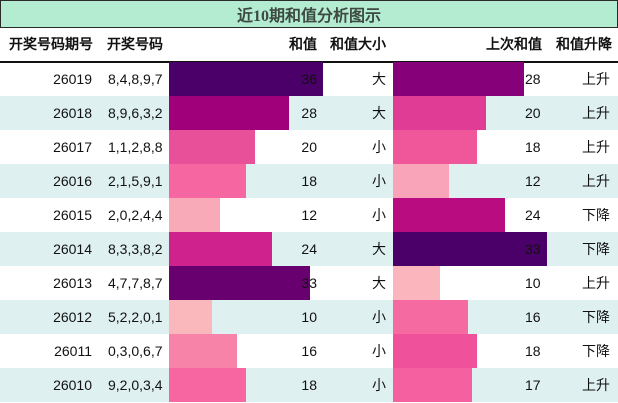  I want to click on numbers-cell: 2,0,2,4,4, so click(135, 215).